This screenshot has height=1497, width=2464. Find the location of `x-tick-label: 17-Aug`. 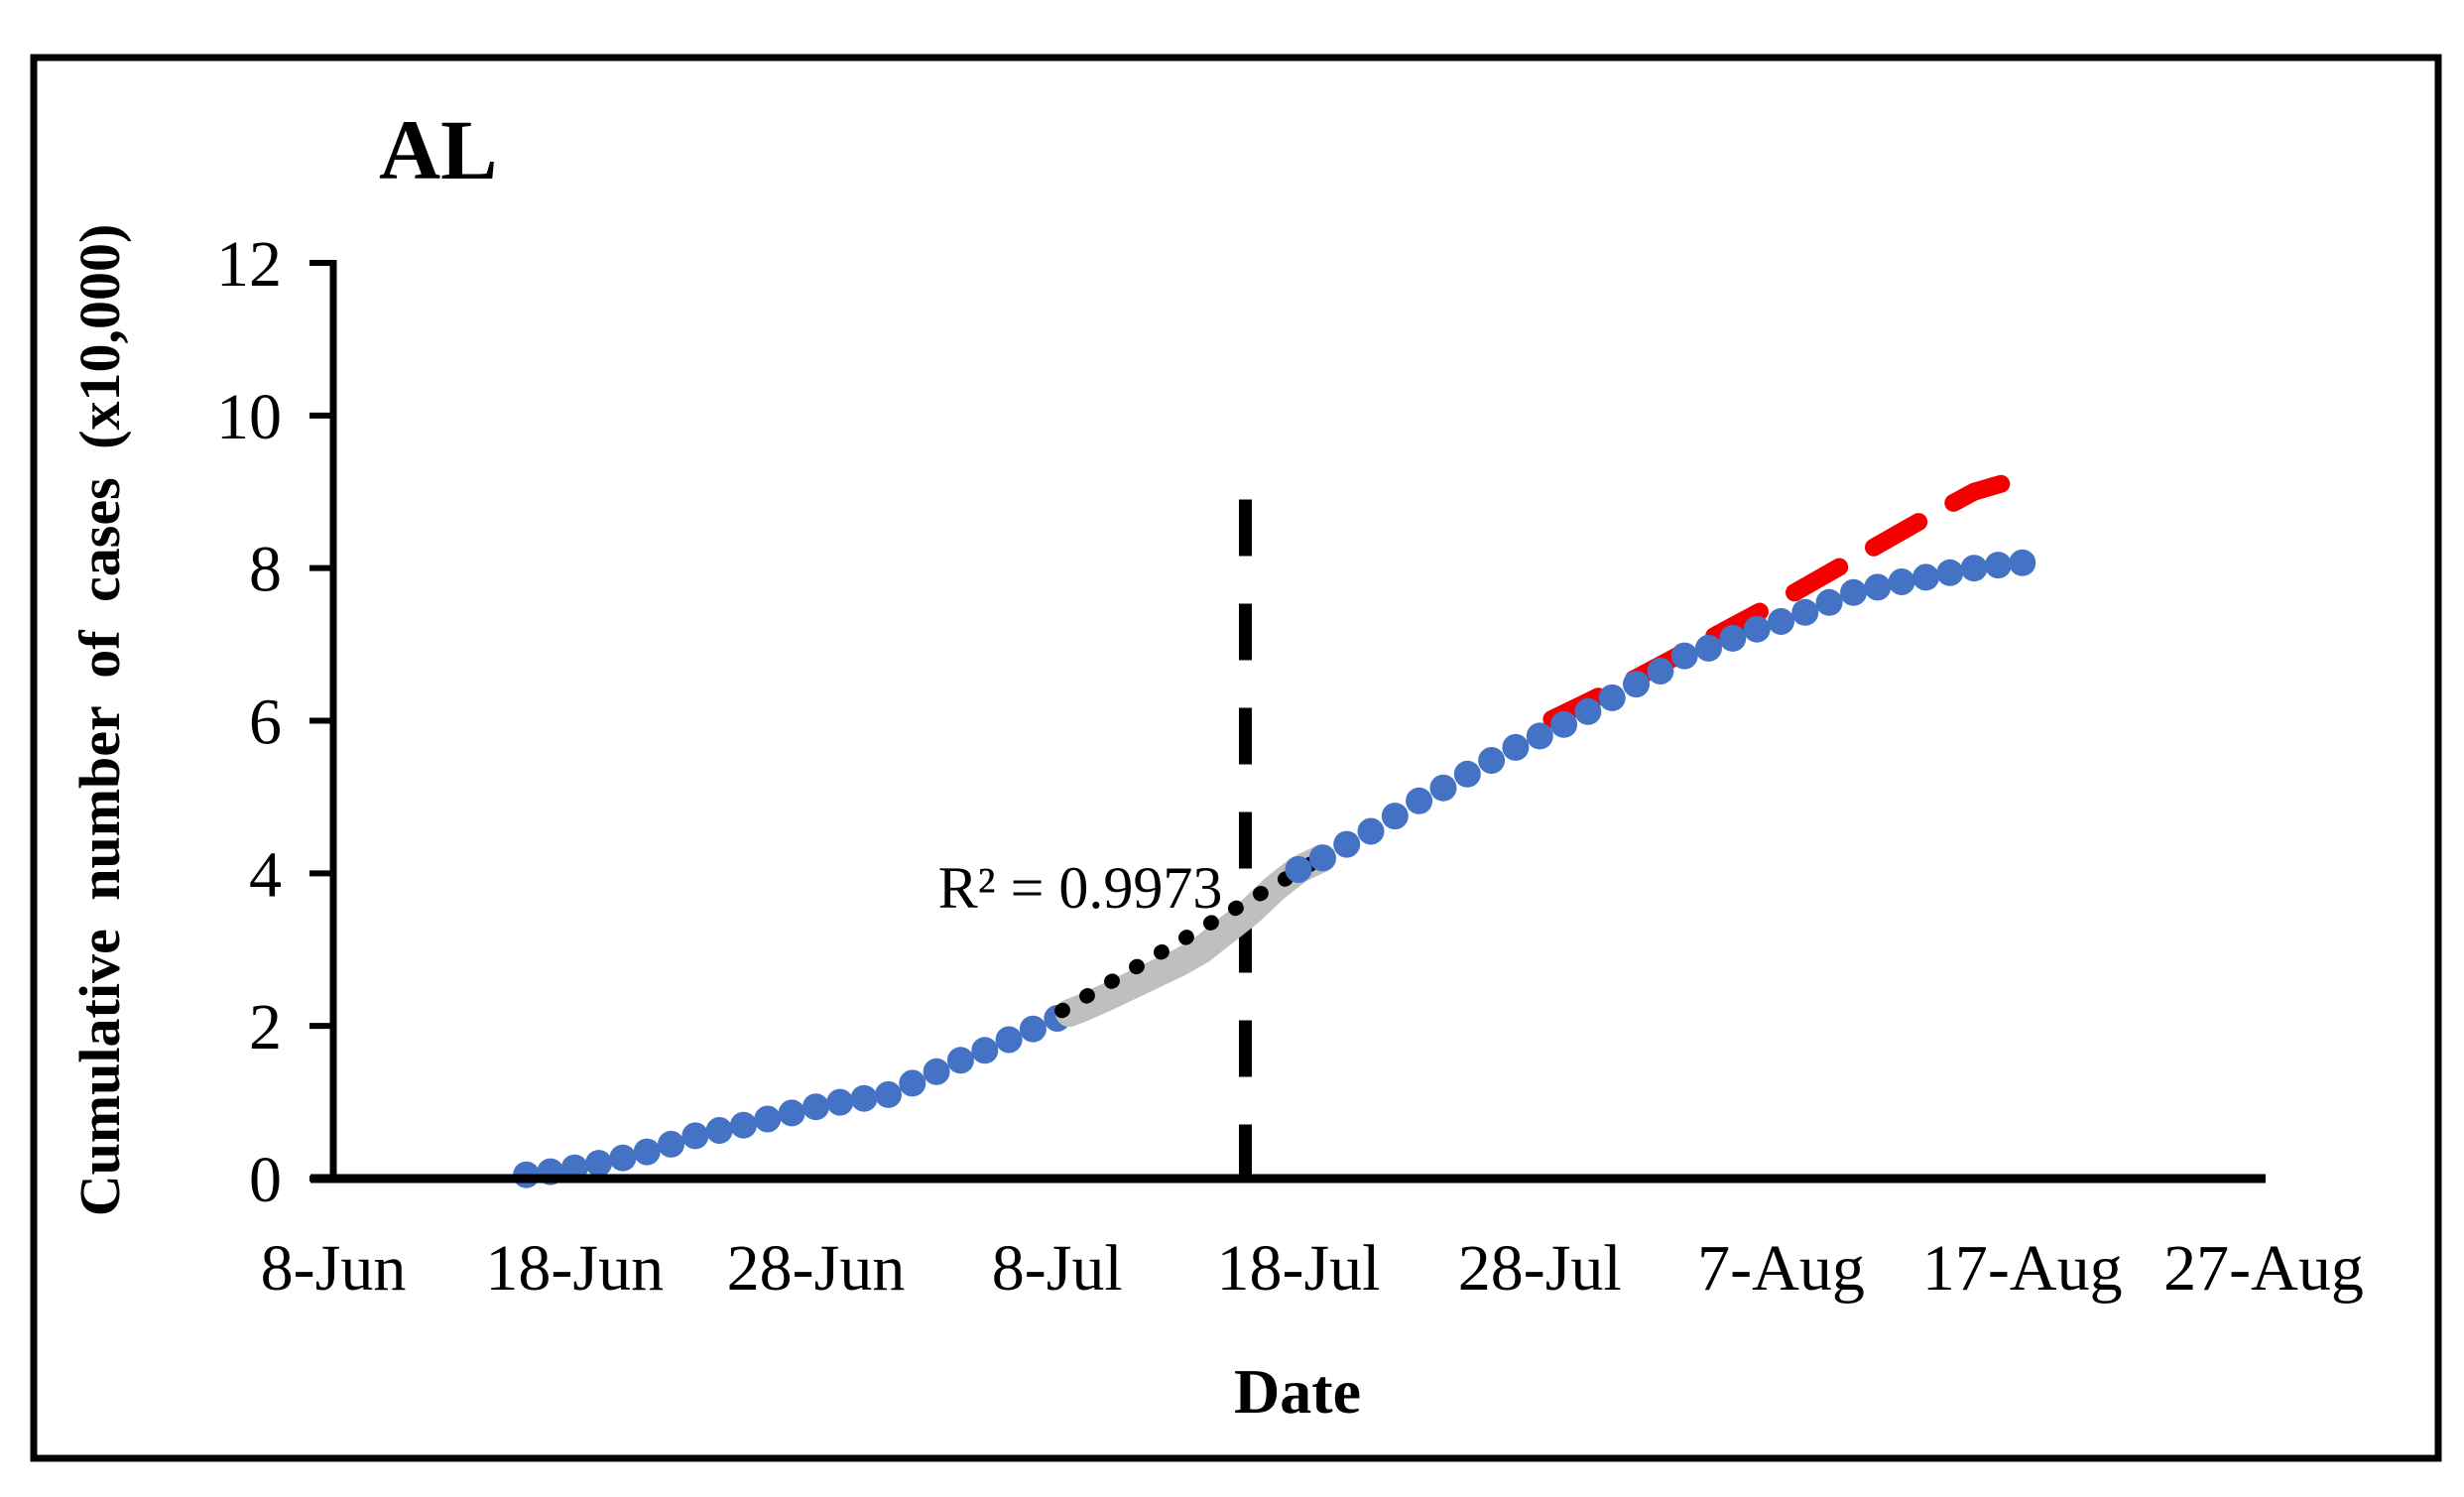

x-tick-label: 17-Aug is located at coordinates (2022, 1268).